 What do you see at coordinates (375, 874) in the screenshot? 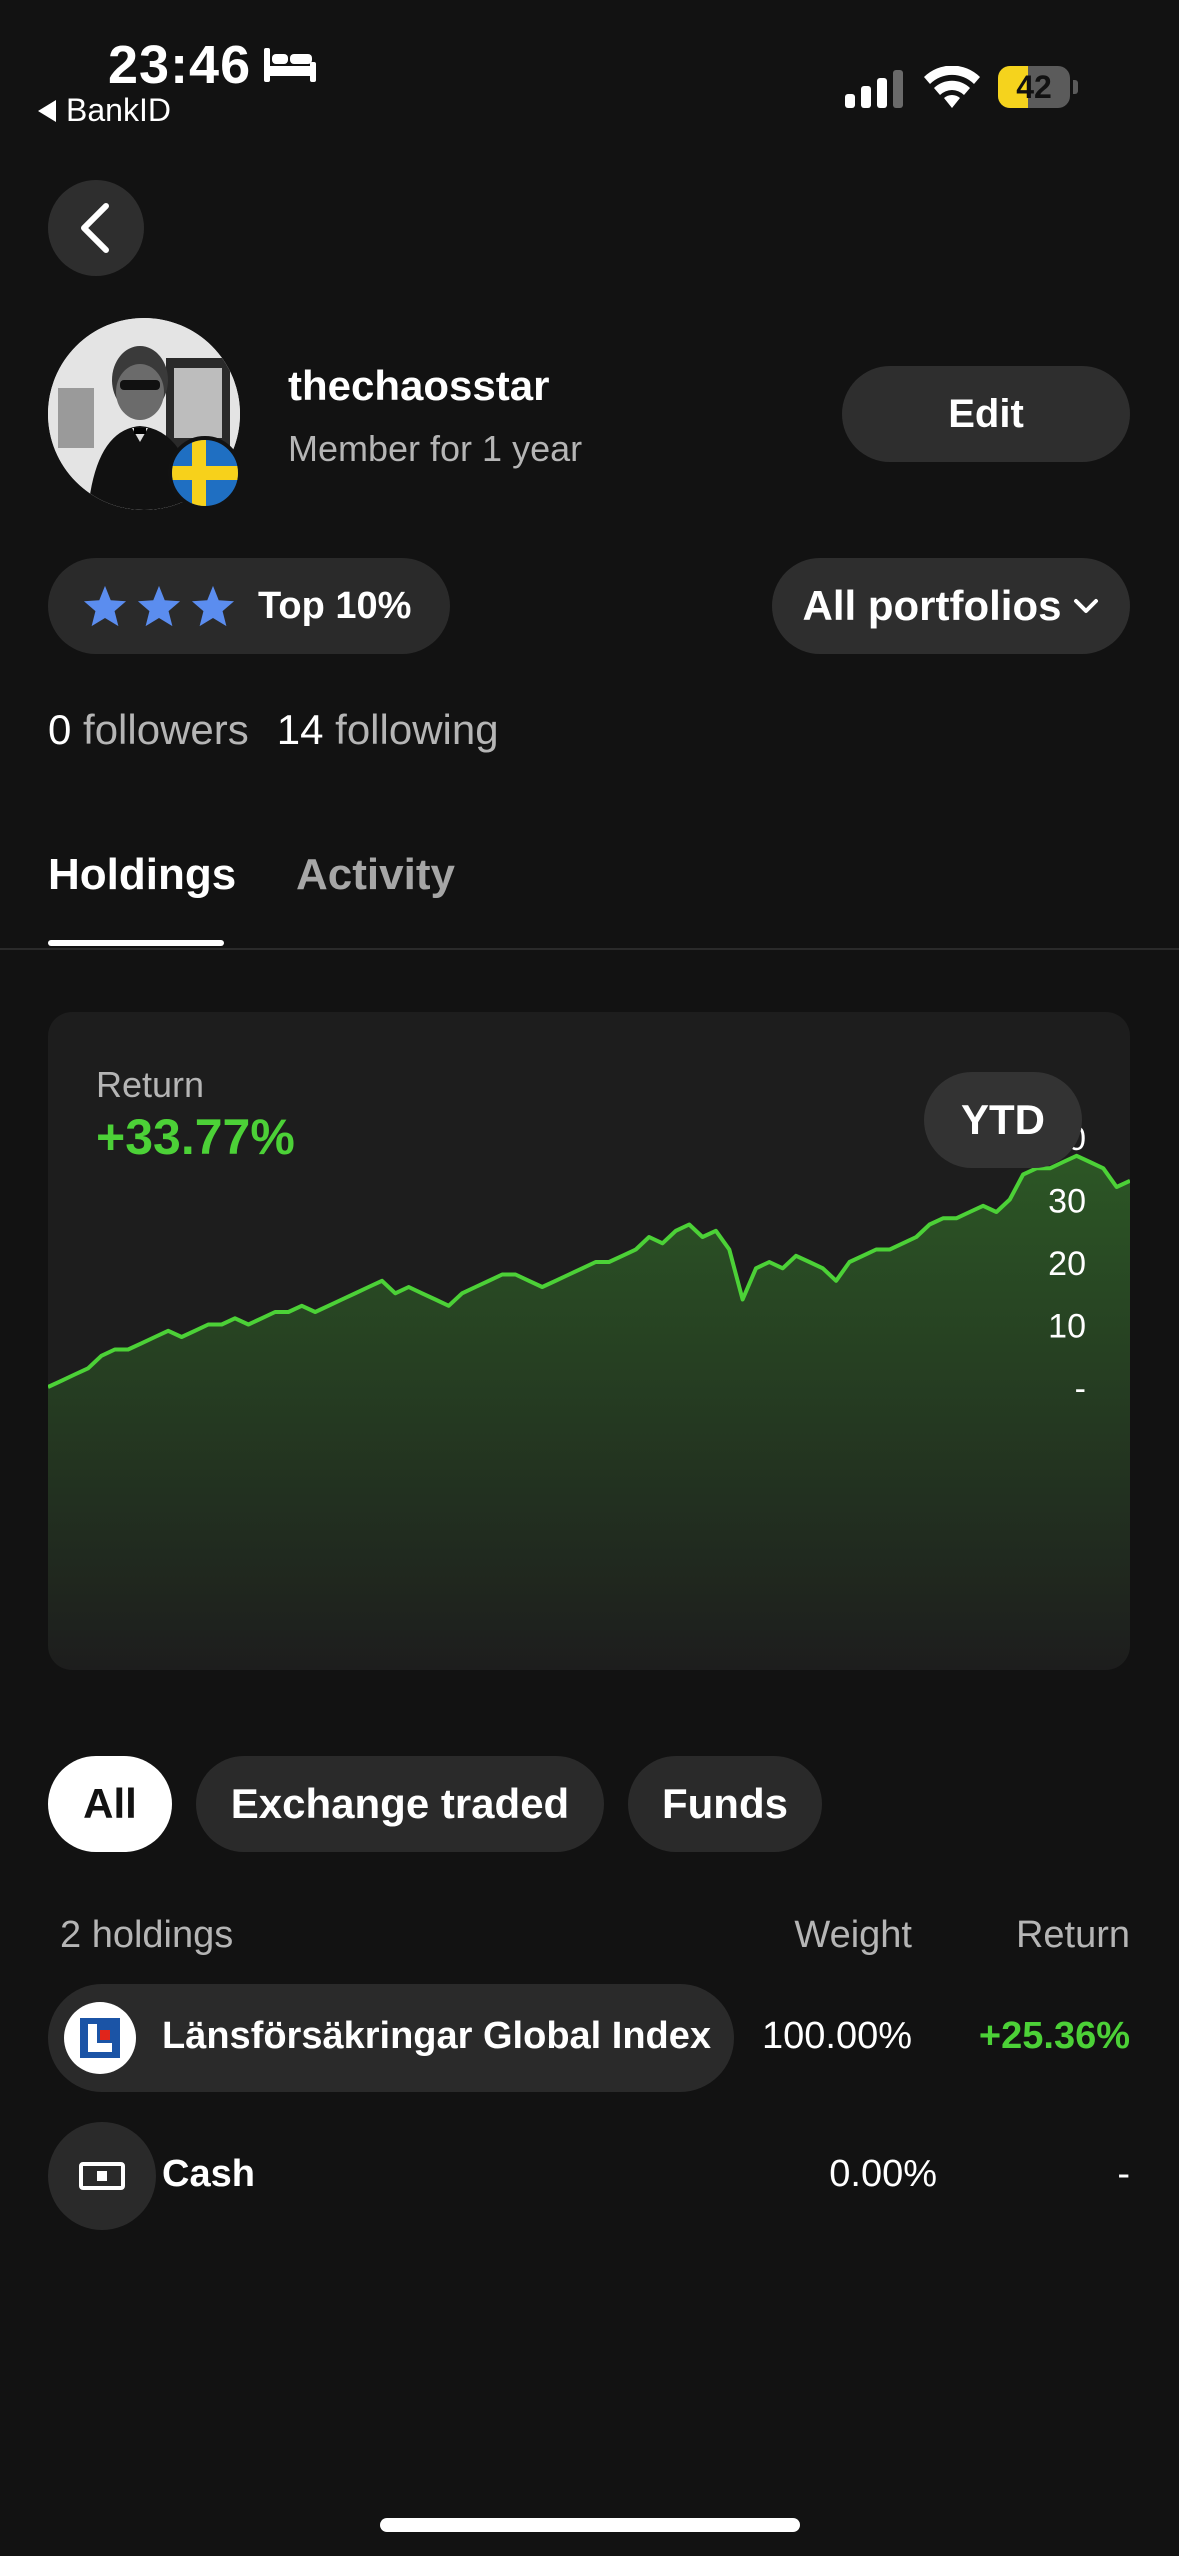
I see `tab-activity: Activity` at bounding box center [375, 874].